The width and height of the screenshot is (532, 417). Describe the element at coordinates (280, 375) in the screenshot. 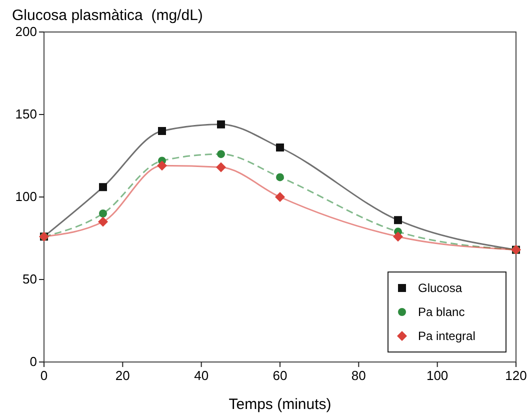

I see `x-tick-label: 60` at that location.